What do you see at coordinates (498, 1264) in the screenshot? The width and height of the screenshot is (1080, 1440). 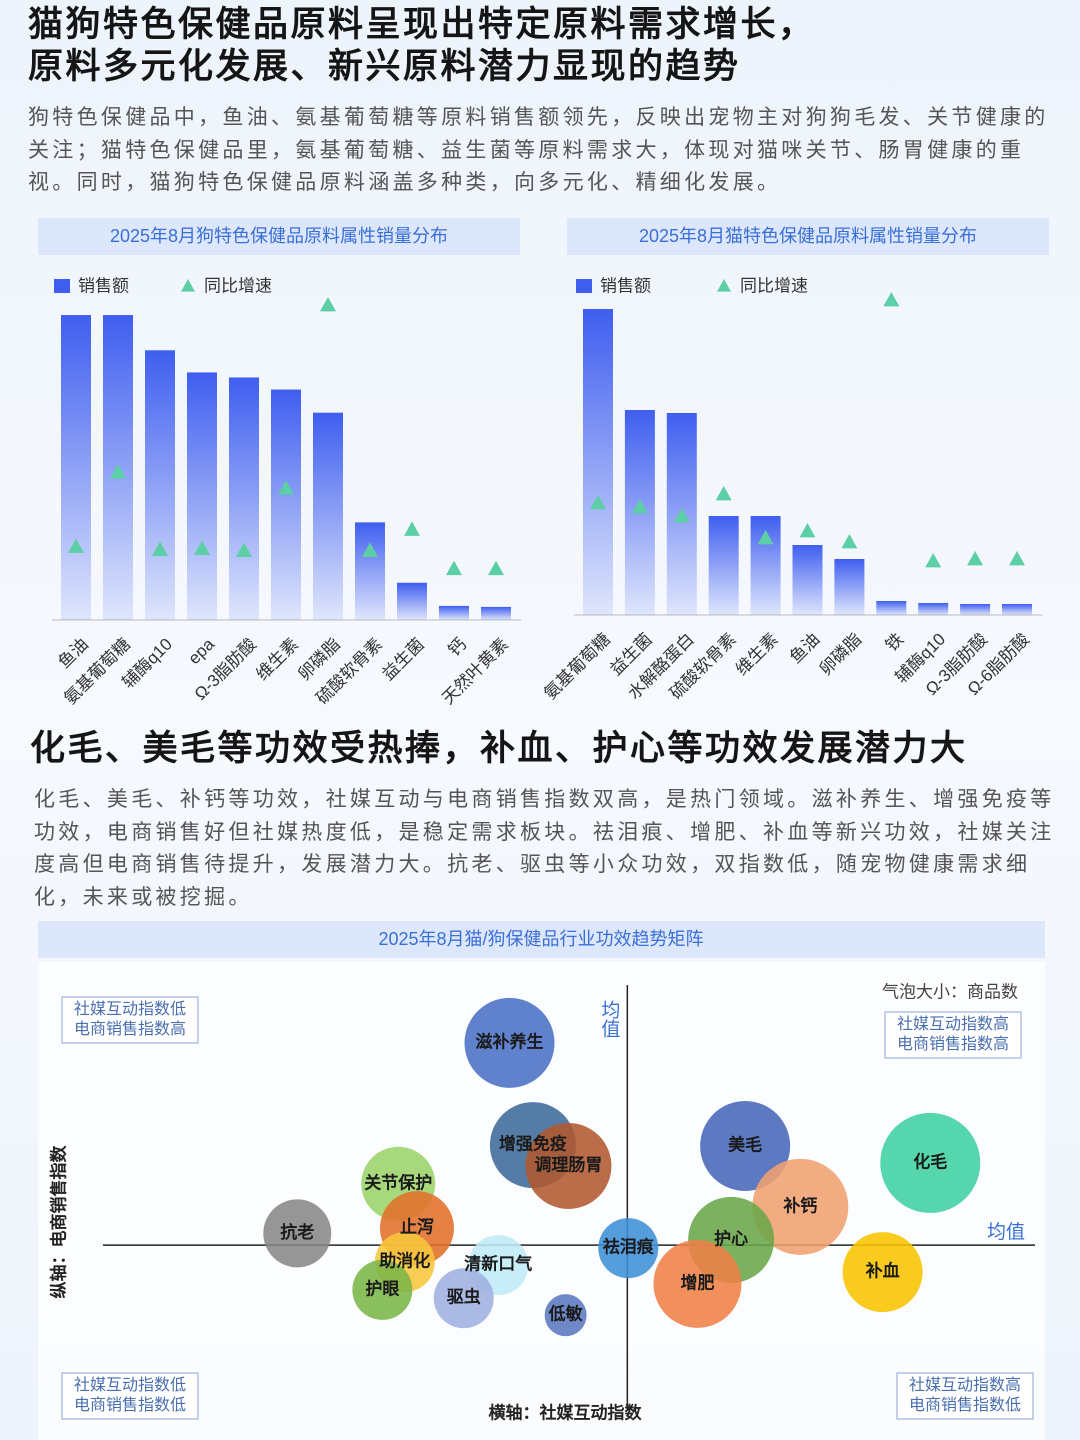 I see `bubble-label: 清新口气` at bounding box center [498, 1264].